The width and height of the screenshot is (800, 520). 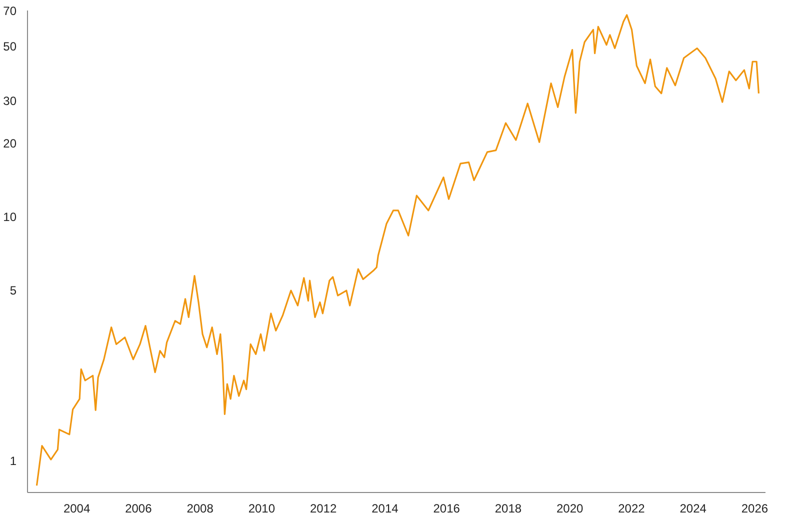 What do you see at coordinates (446, 509) in the screenshot?
I see `x-tick-label: 2016` at bounding box center [446, 509].